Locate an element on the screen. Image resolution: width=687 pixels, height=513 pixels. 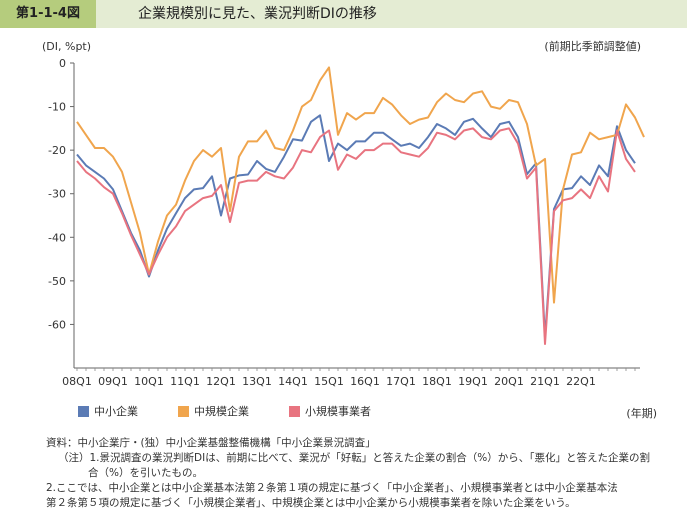
legend-item: 中規模企業 is located at coordinates (213, 411).